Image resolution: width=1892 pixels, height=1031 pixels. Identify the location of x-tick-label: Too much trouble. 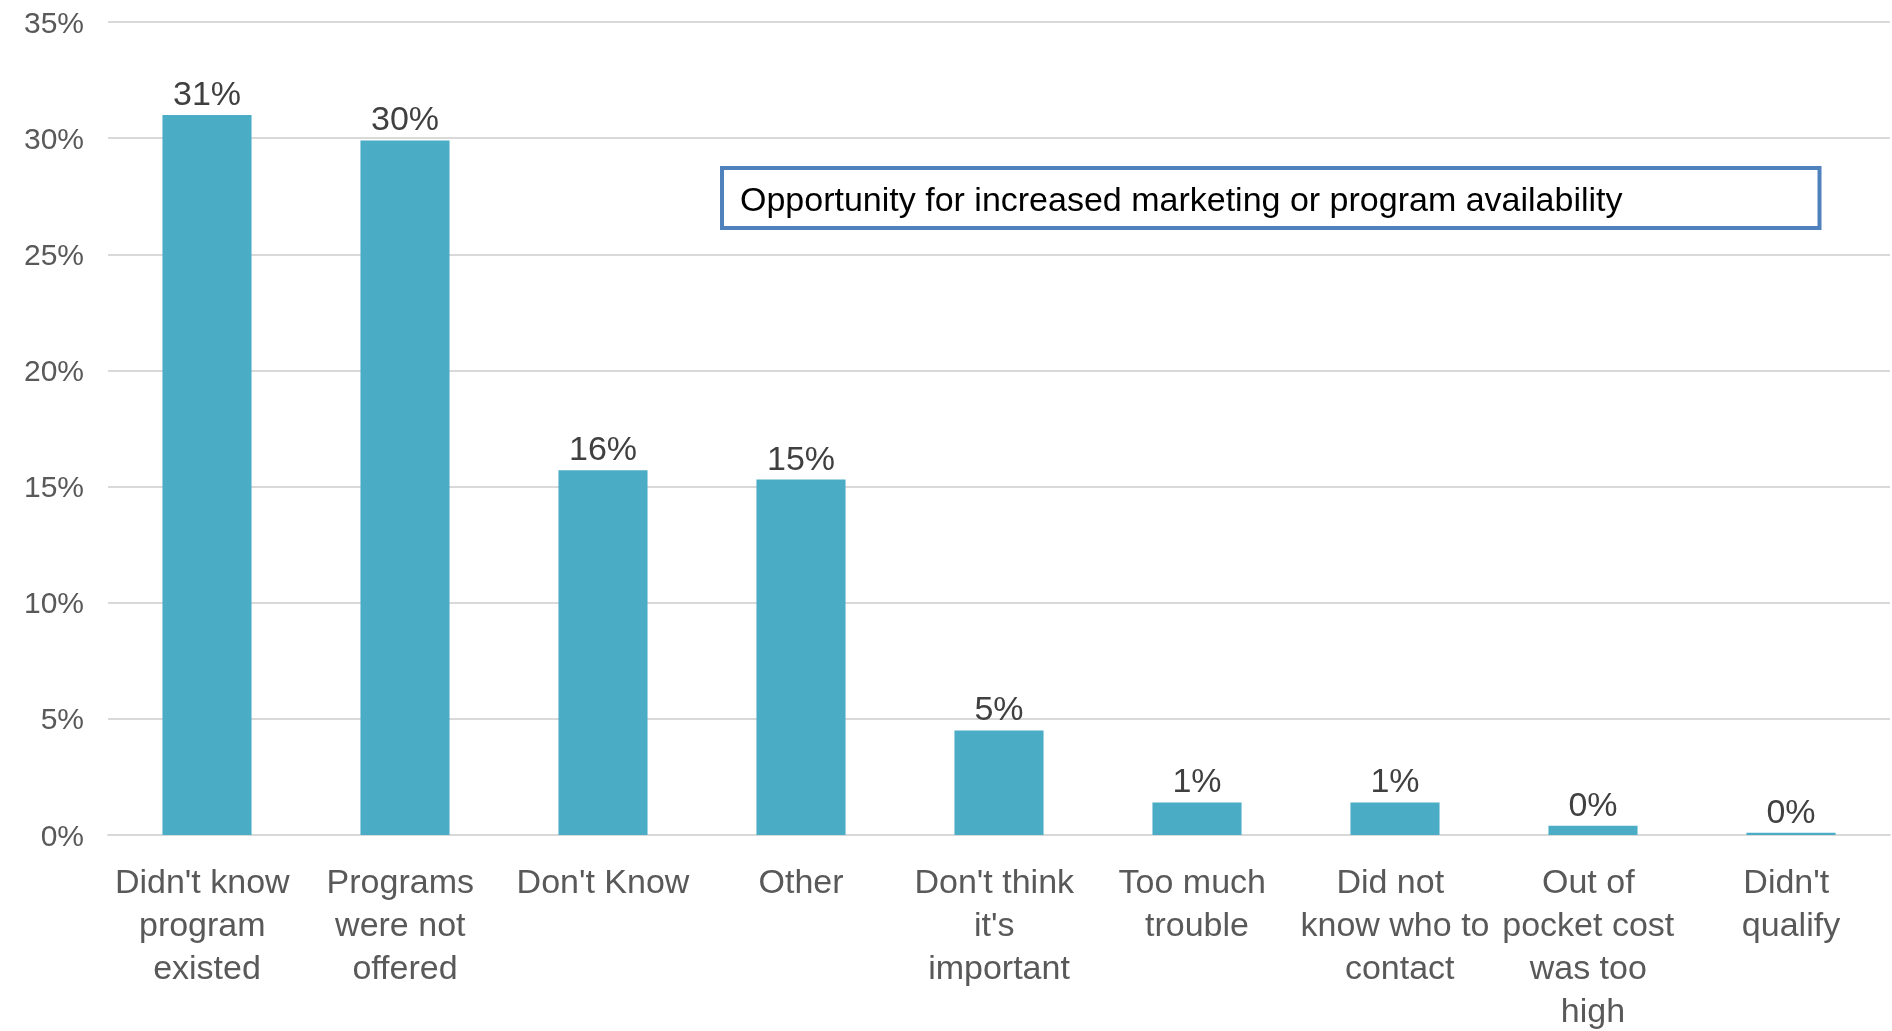
(1197, 902).